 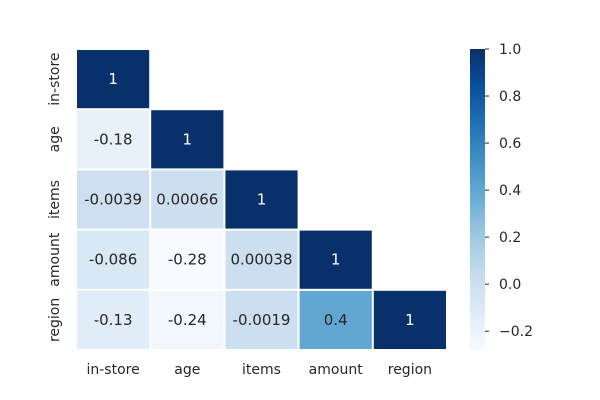 I want to click on heatmap-cell-label: -0.18, so click(x=113, y=139).